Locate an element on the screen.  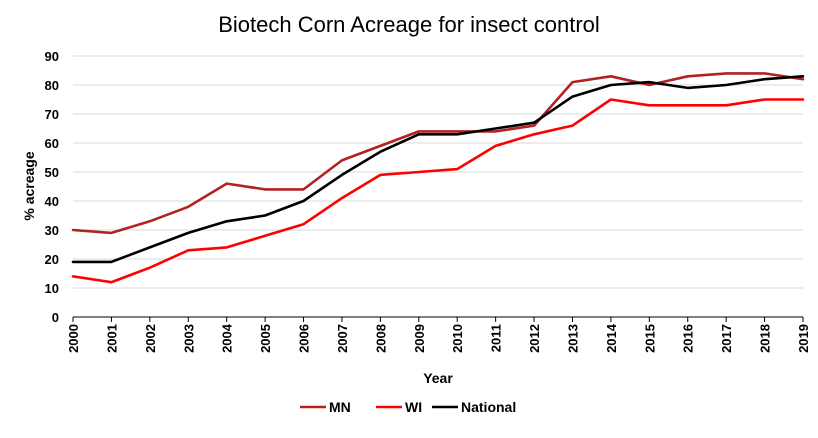
y-axis-label: % acreage is located at coordinates (29, 185).